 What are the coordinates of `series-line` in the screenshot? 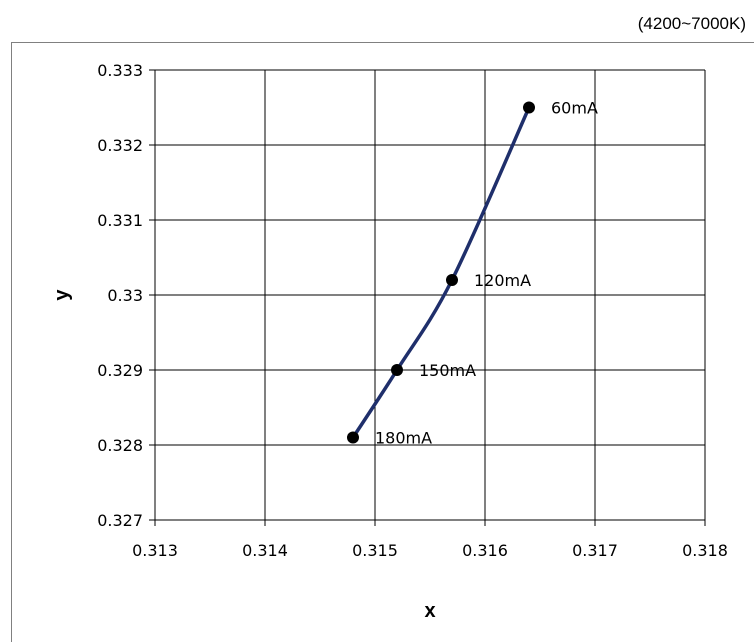 It's located at (441, 272).